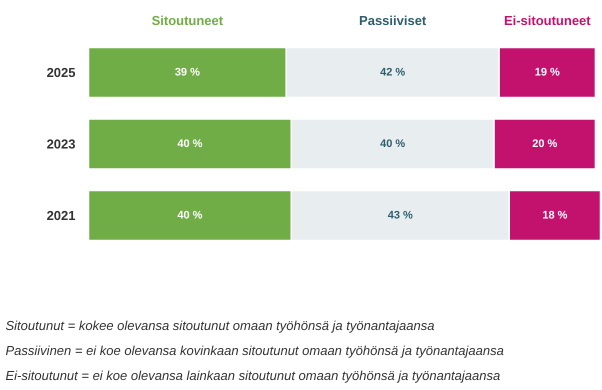 The height and width of the screenshot is (390, 602). Describe the element at coordinates (61, 215) in the screenshot. I see `y-tick-label: 2021` at that location.